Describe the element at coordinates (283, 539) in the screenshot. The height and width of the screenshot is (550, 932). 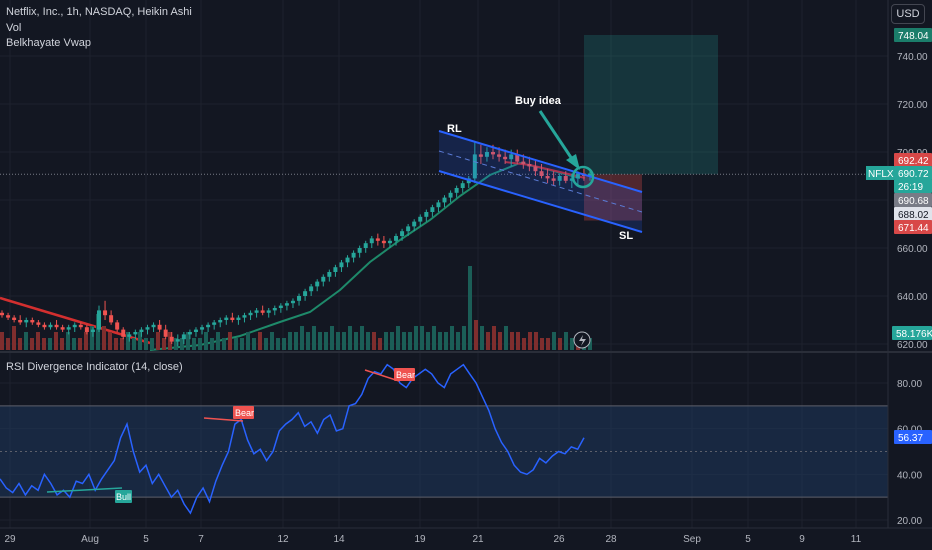
I see `time-tick-label: 12` at that location.